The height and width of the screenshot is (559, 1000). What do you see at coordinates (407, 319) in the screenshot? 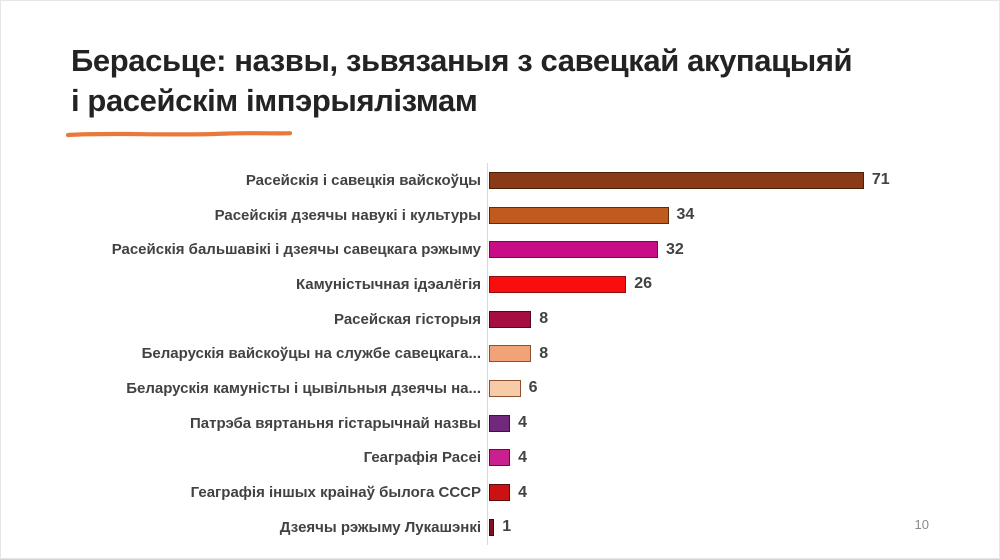
I see `category-label: Расейская гісторыя` at bounding box center [407, 319].